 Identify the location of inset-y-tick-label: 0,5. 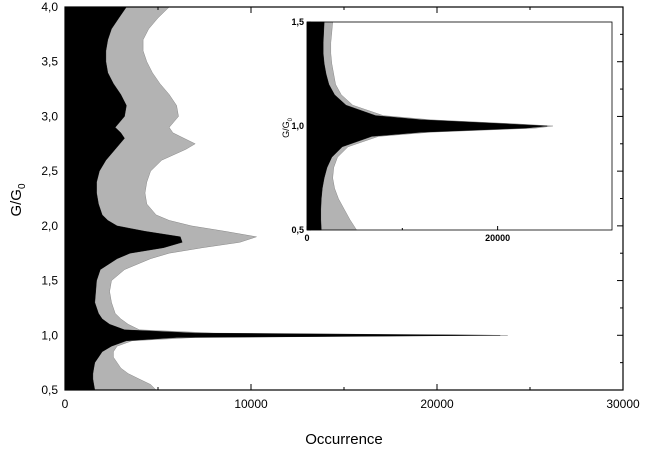
(297, 230).